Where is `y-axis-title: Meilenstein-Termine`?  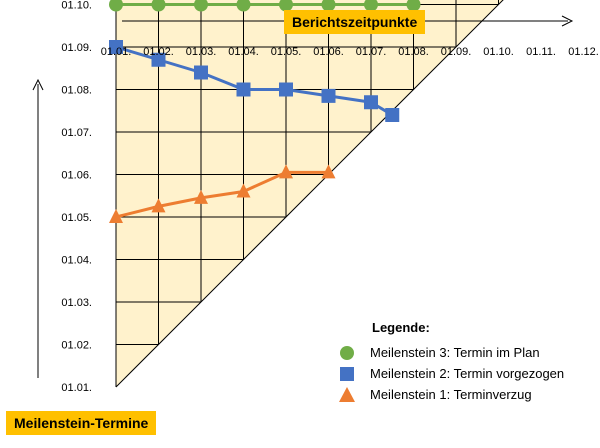 y-axis-title: Meilenstein-Termine is located at coordinates (81, 423).